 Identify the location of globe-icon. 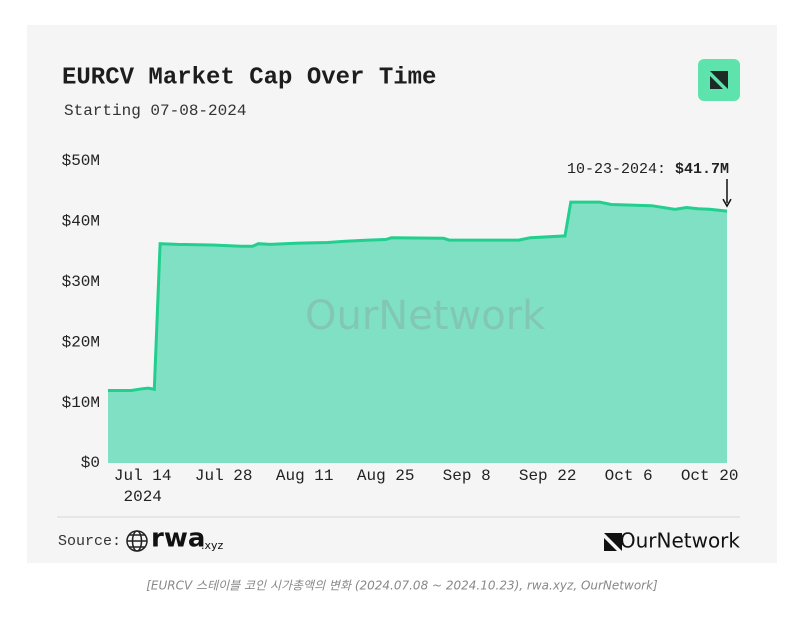
(137, 541).